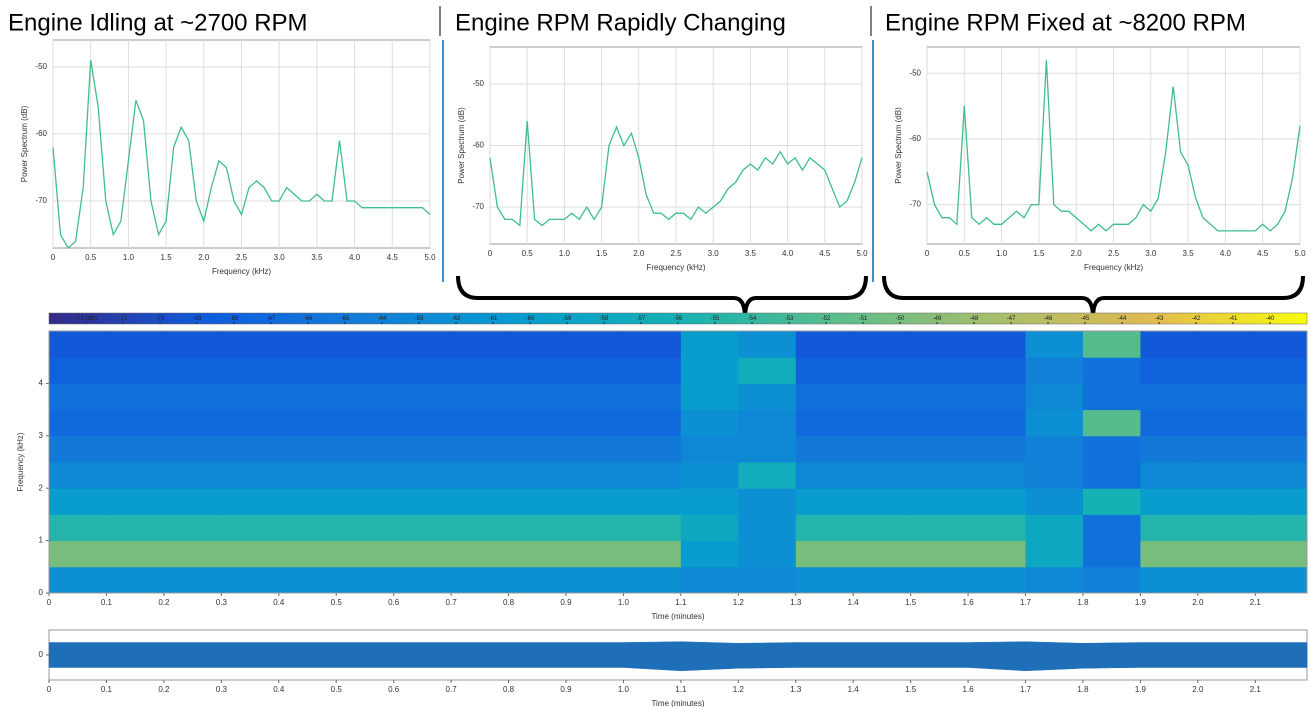 Image resolution: width=1310 pixels, height=707 pixels. Describe the element at coordinates (478, 83) in the screenshot. I see `y-tick-label: -50` at that location.